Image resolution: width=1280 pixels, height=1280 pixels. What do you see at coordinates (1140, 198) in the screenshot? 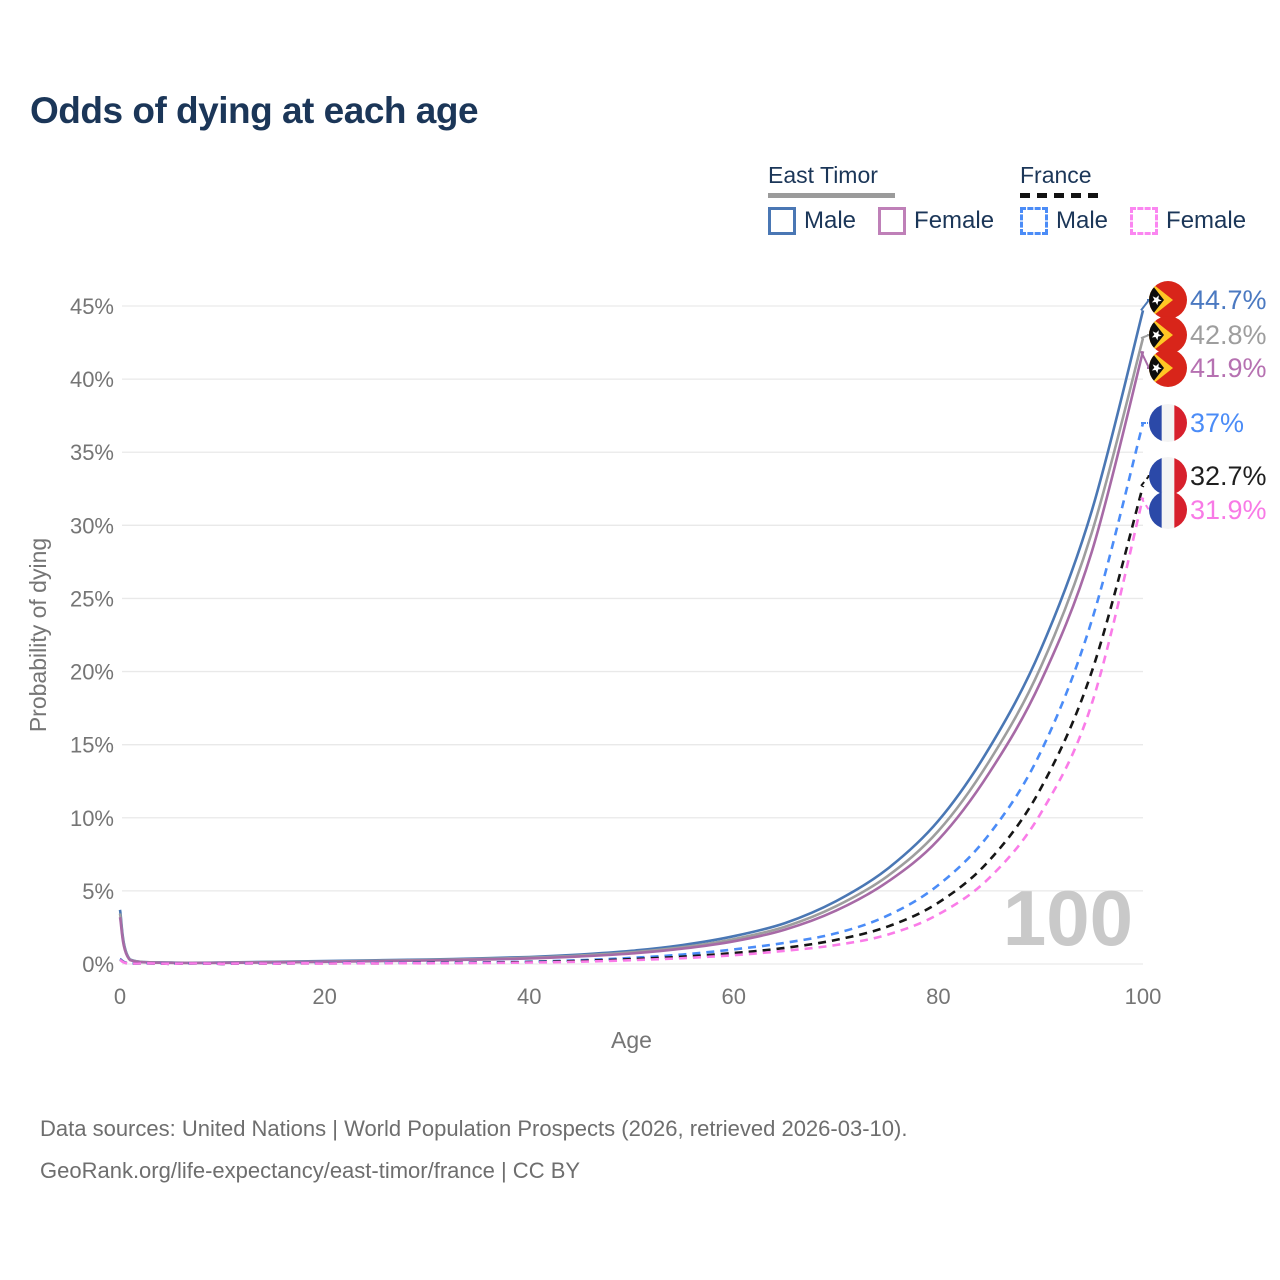
I see `legend-group-france: France Male Female` at bounding box center [1140, 198].